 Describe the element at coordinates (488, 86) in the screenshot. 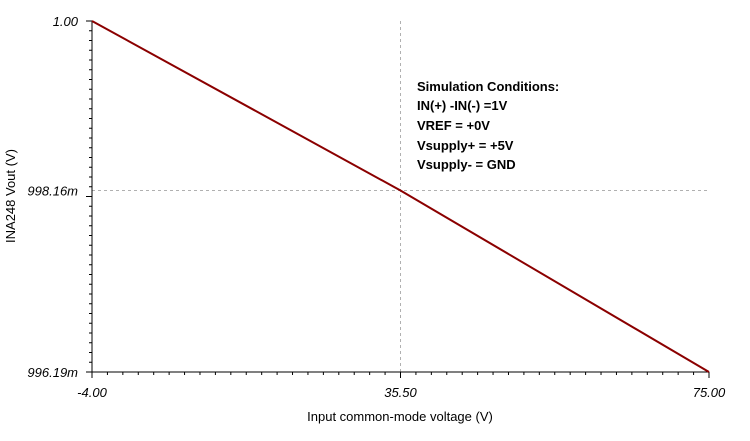

I see `note-line: Simulation Conditions:` at that location.